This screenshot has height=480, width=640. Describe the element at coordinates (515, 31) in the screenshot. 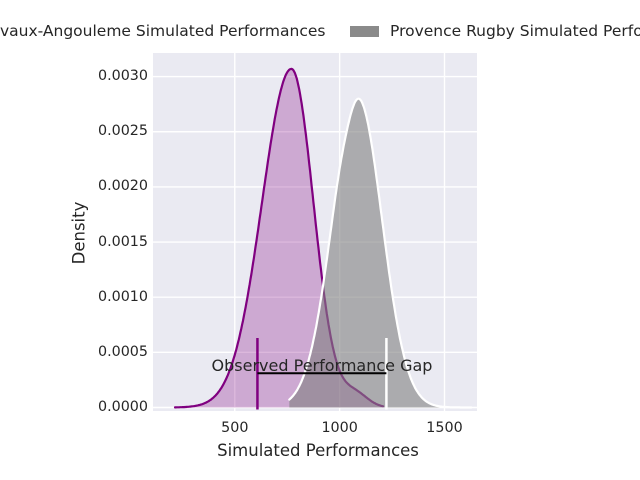

I see `legend-label-team2: Provence Rugby Simulated Perfo` at that location.